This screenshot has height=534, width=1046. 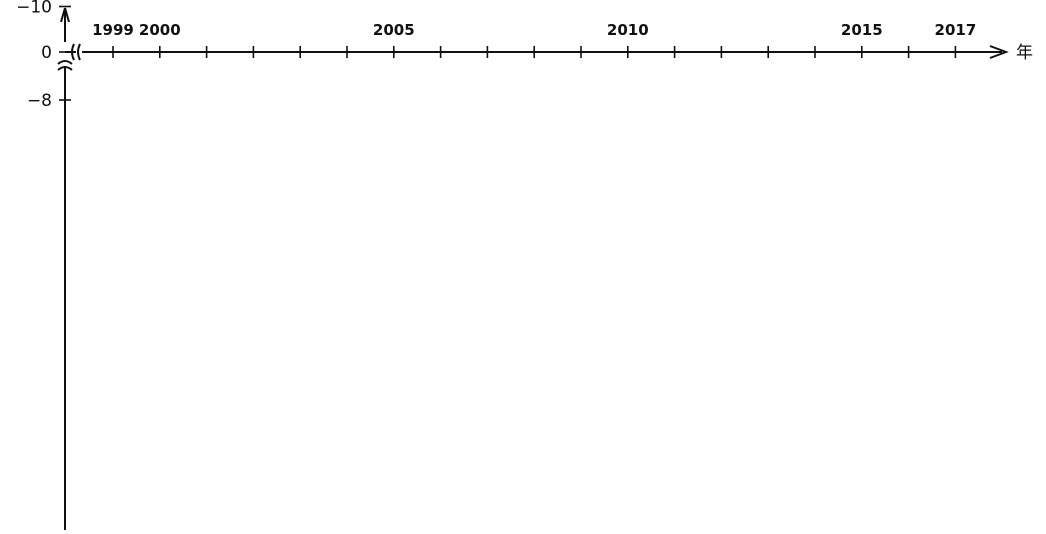 What do you see at coordinates (862, 30) in the screenshot?
I see `x-tick-label: 2015` at bounding box center [862, 30].